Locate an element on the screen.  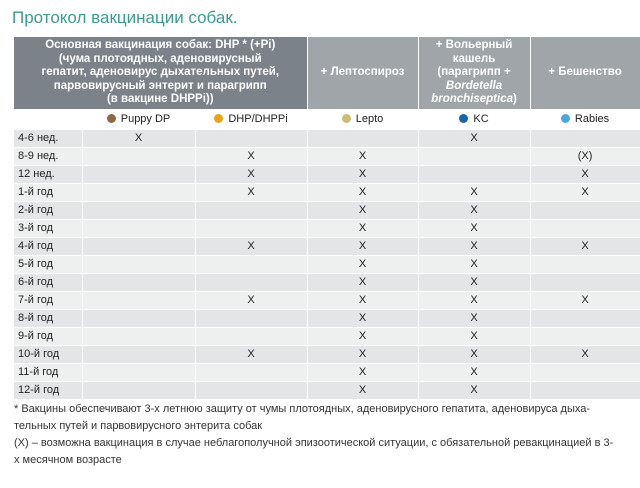
age-cell: 9-й год is located at coordinates (48, 336).